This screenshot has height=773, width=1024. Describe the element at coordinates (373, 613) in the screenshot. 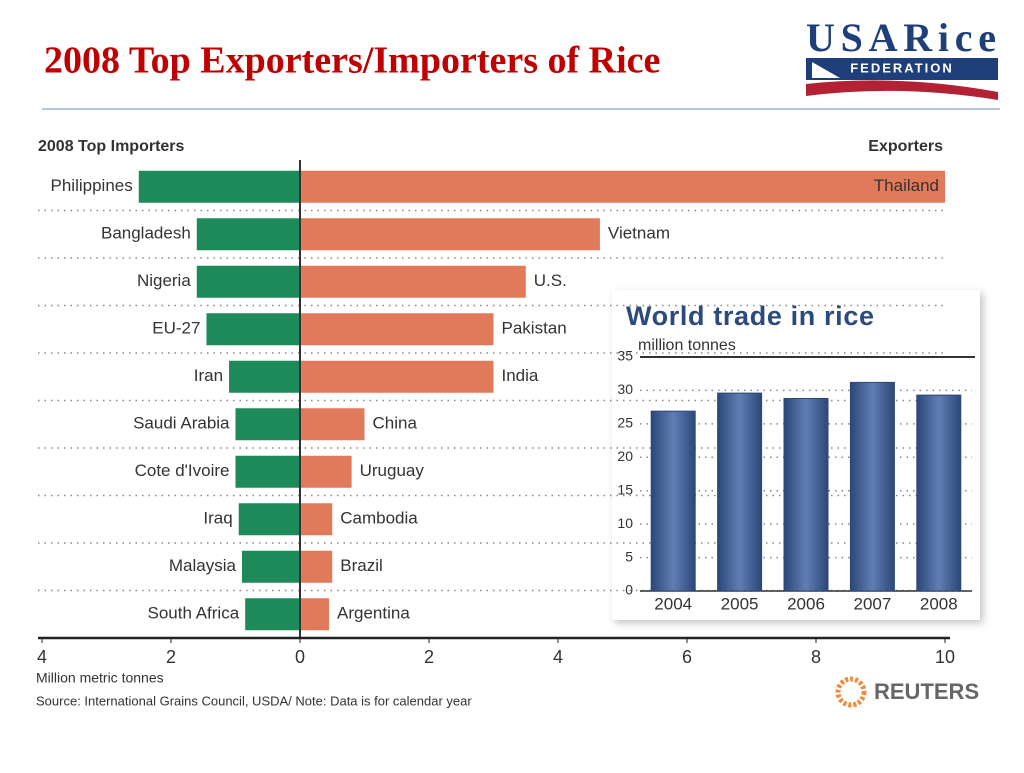

I see `category-label: Argentina` at that location.